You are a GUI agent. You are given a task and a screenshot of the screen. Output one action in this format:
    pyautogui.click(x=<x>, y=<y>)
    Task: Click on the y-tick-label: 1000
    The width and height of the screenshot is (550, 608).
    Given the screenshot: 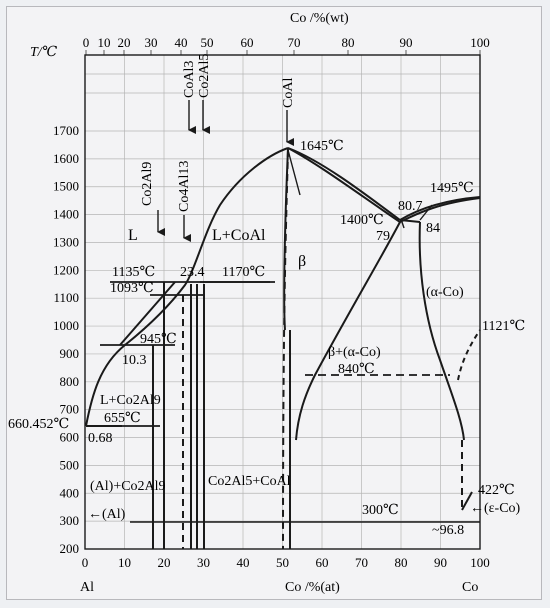 What is the action you would take?
    pyautogui.click(x=66, y=325)
    